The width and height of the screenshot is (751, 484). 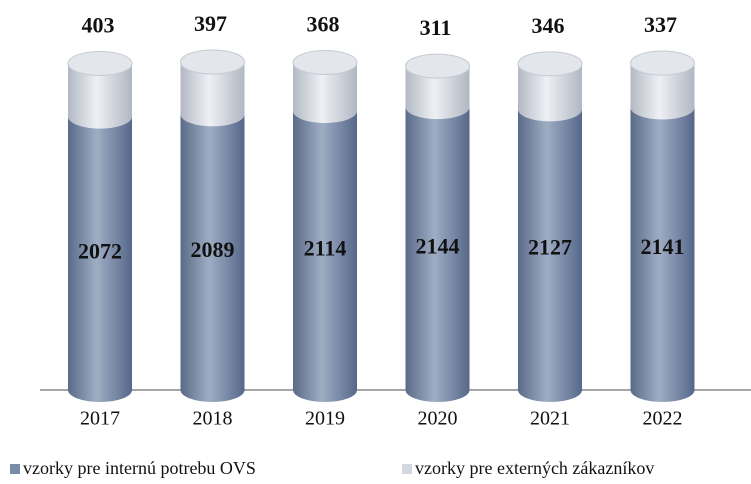 I want to click on legend-label: vzorky pre internú potrebu OVS, so click(x=139, y=468).